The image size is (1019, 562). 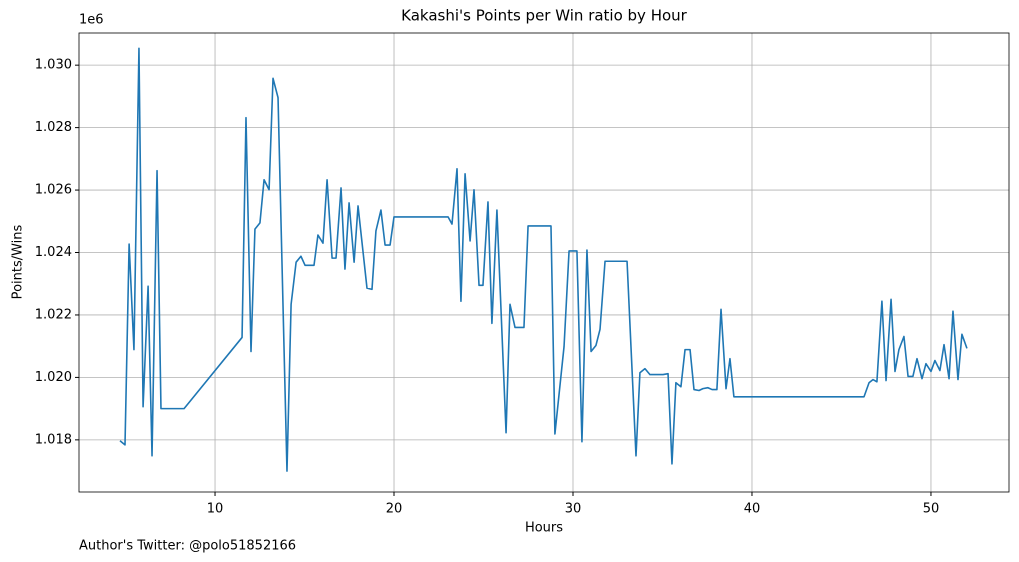 I want to click on y-tick-label: 1.020, so click(x=53, y=377).